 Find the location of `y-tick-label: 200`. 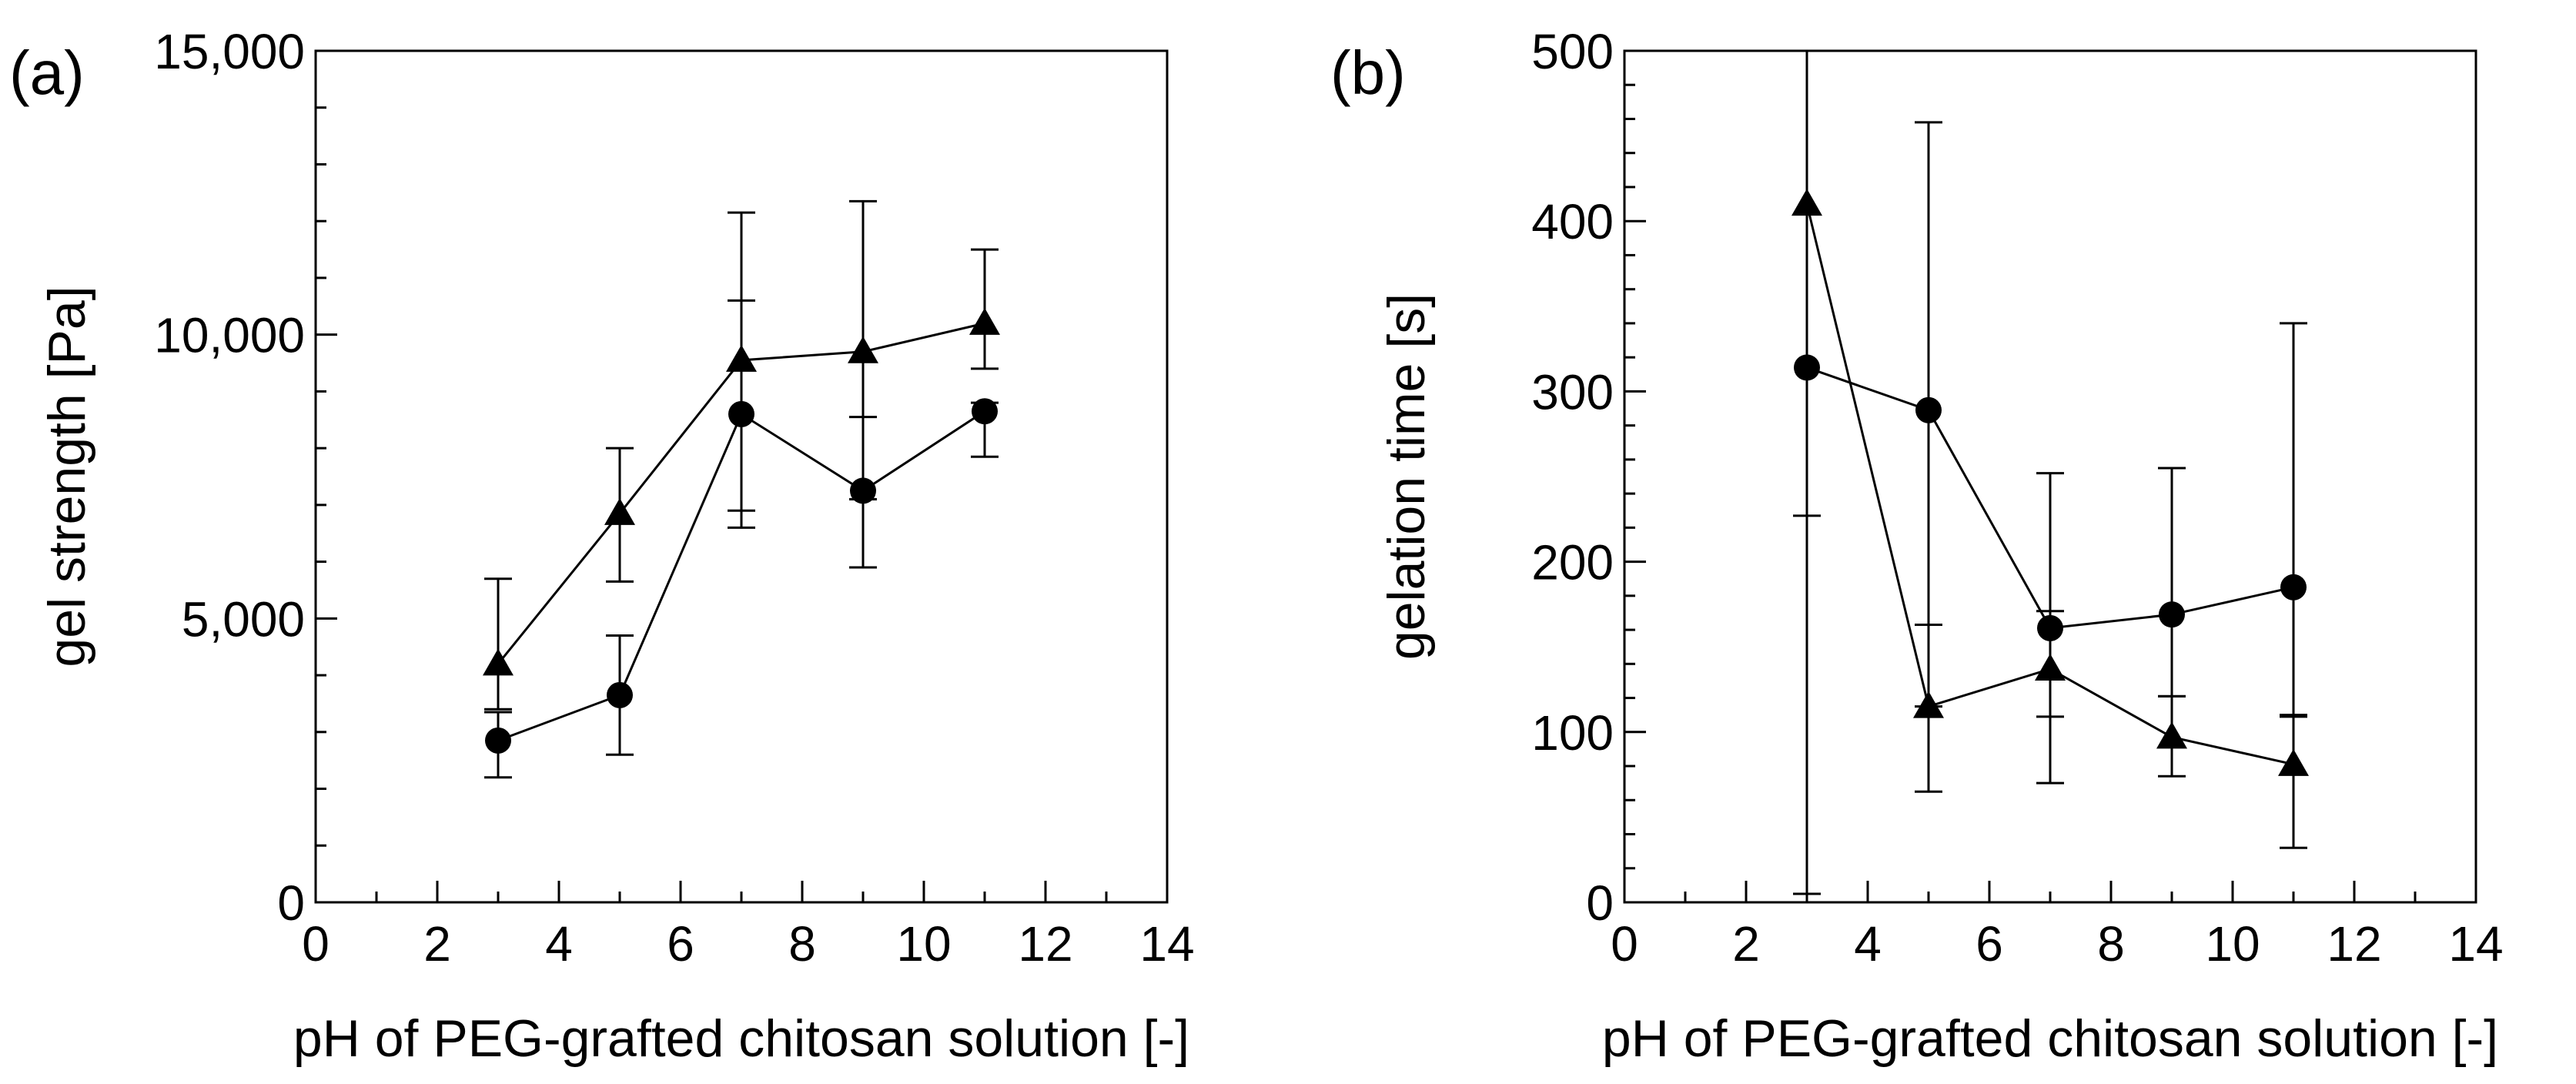

y-tick-label: 200 is located at coordinates (1573, 563).